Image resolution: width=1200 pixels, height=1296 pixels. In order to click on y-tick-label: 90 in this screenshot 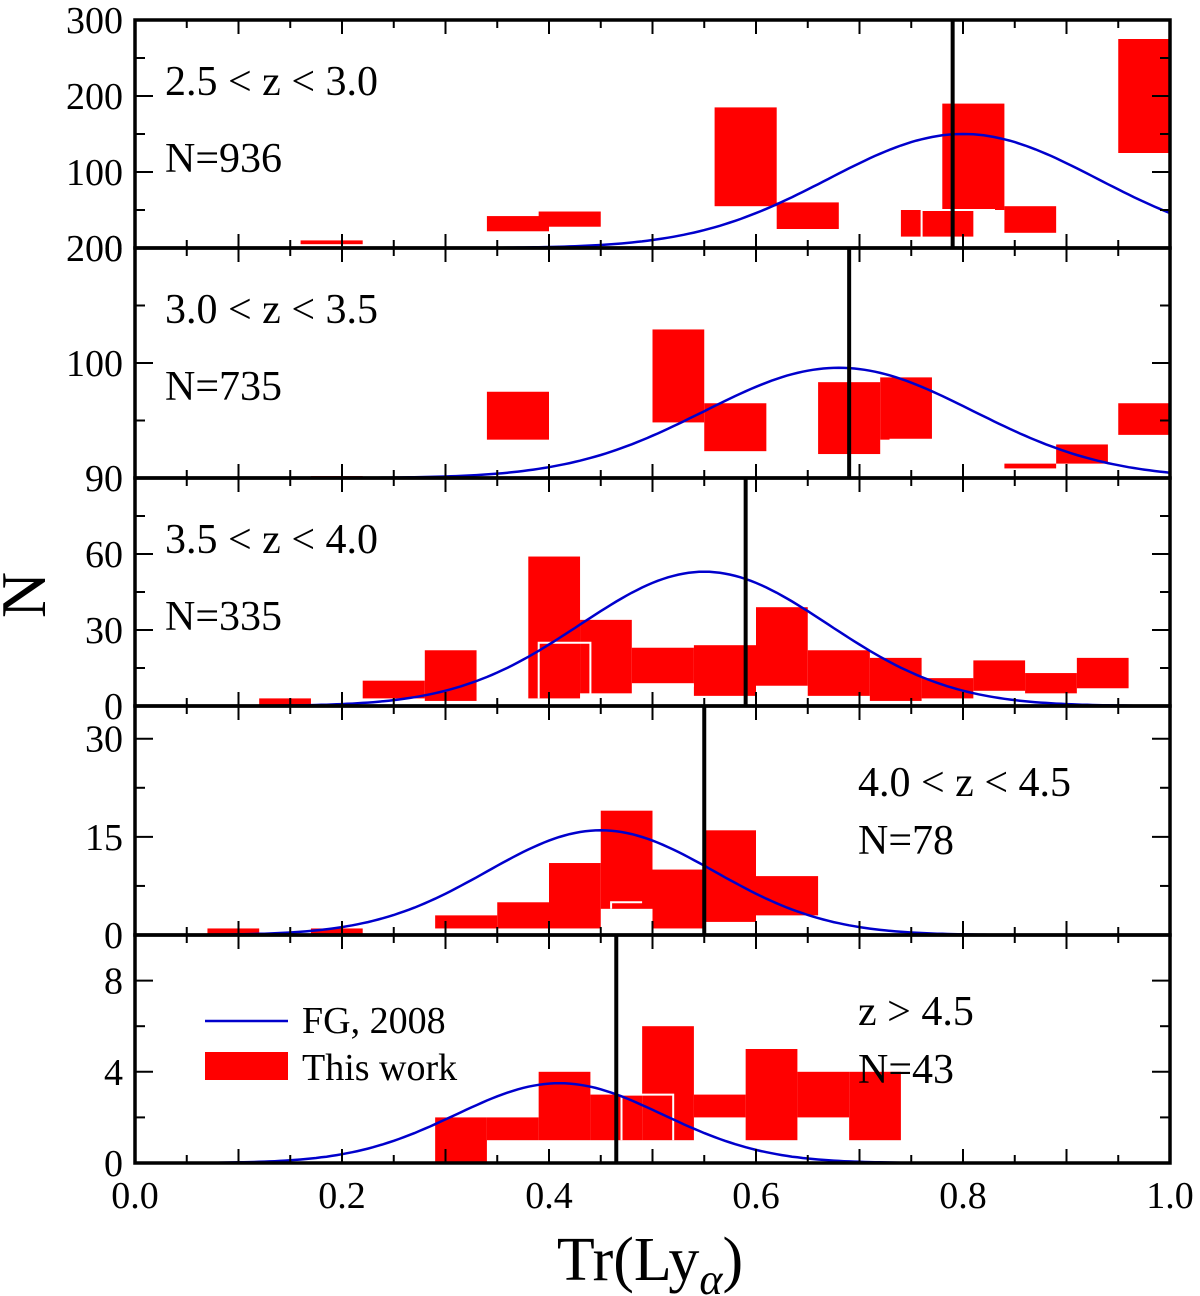, I will do `click(104, 479)`.